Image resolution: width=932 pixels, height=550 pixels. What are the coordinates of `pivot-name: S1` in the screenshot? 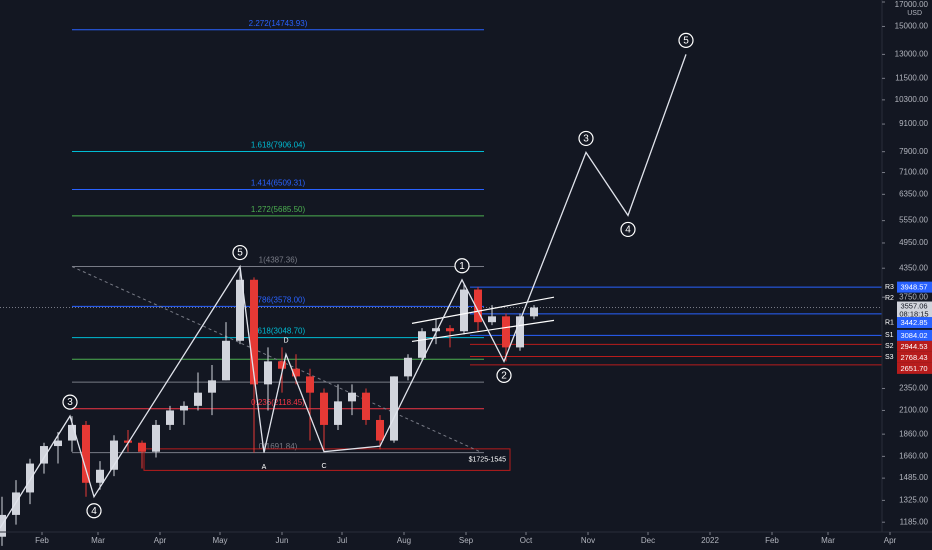 It's located at (889, 335).